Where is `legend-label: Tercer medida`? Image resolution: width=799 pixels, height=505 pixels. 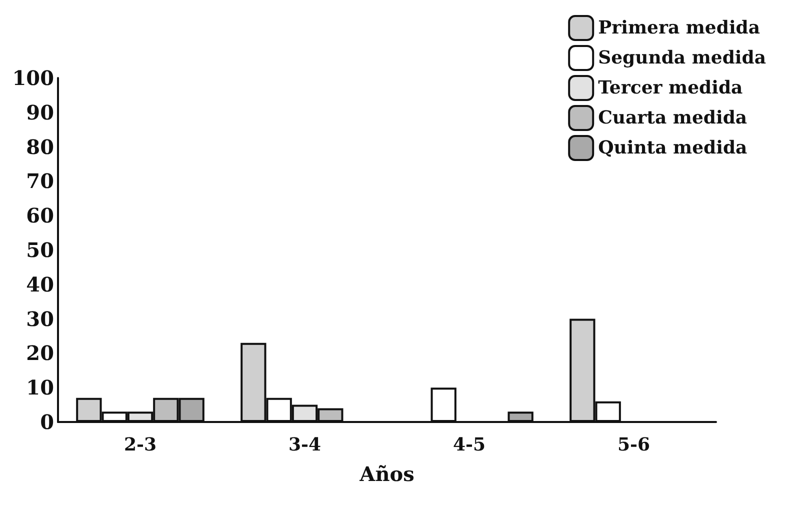 legend-label: Tercer medida is located at coordinates (671, 88).